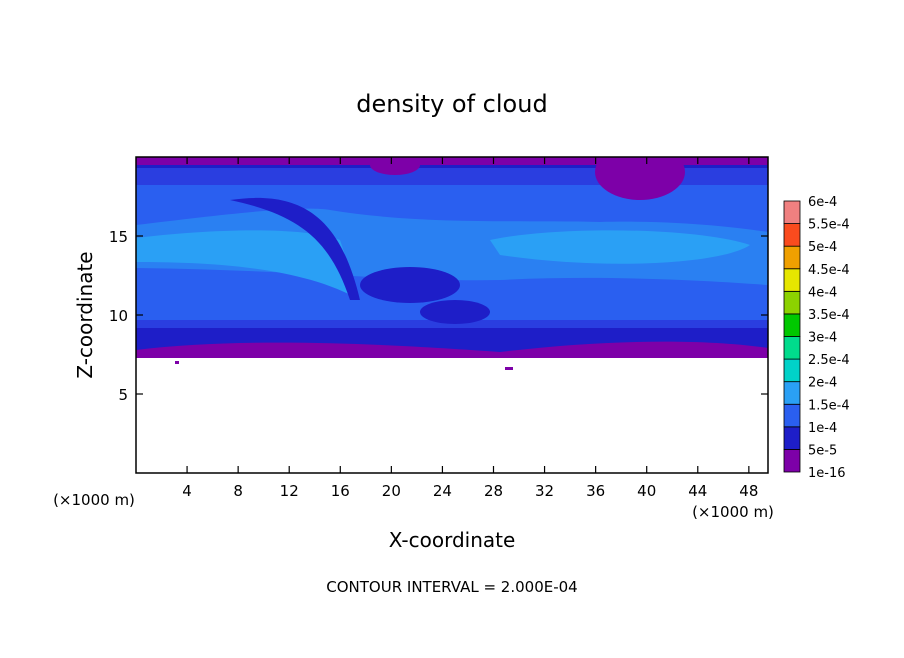 The height and width of the screenshot is (658, 904). I want to click on x-tick-label: 28, so click(493, 491).